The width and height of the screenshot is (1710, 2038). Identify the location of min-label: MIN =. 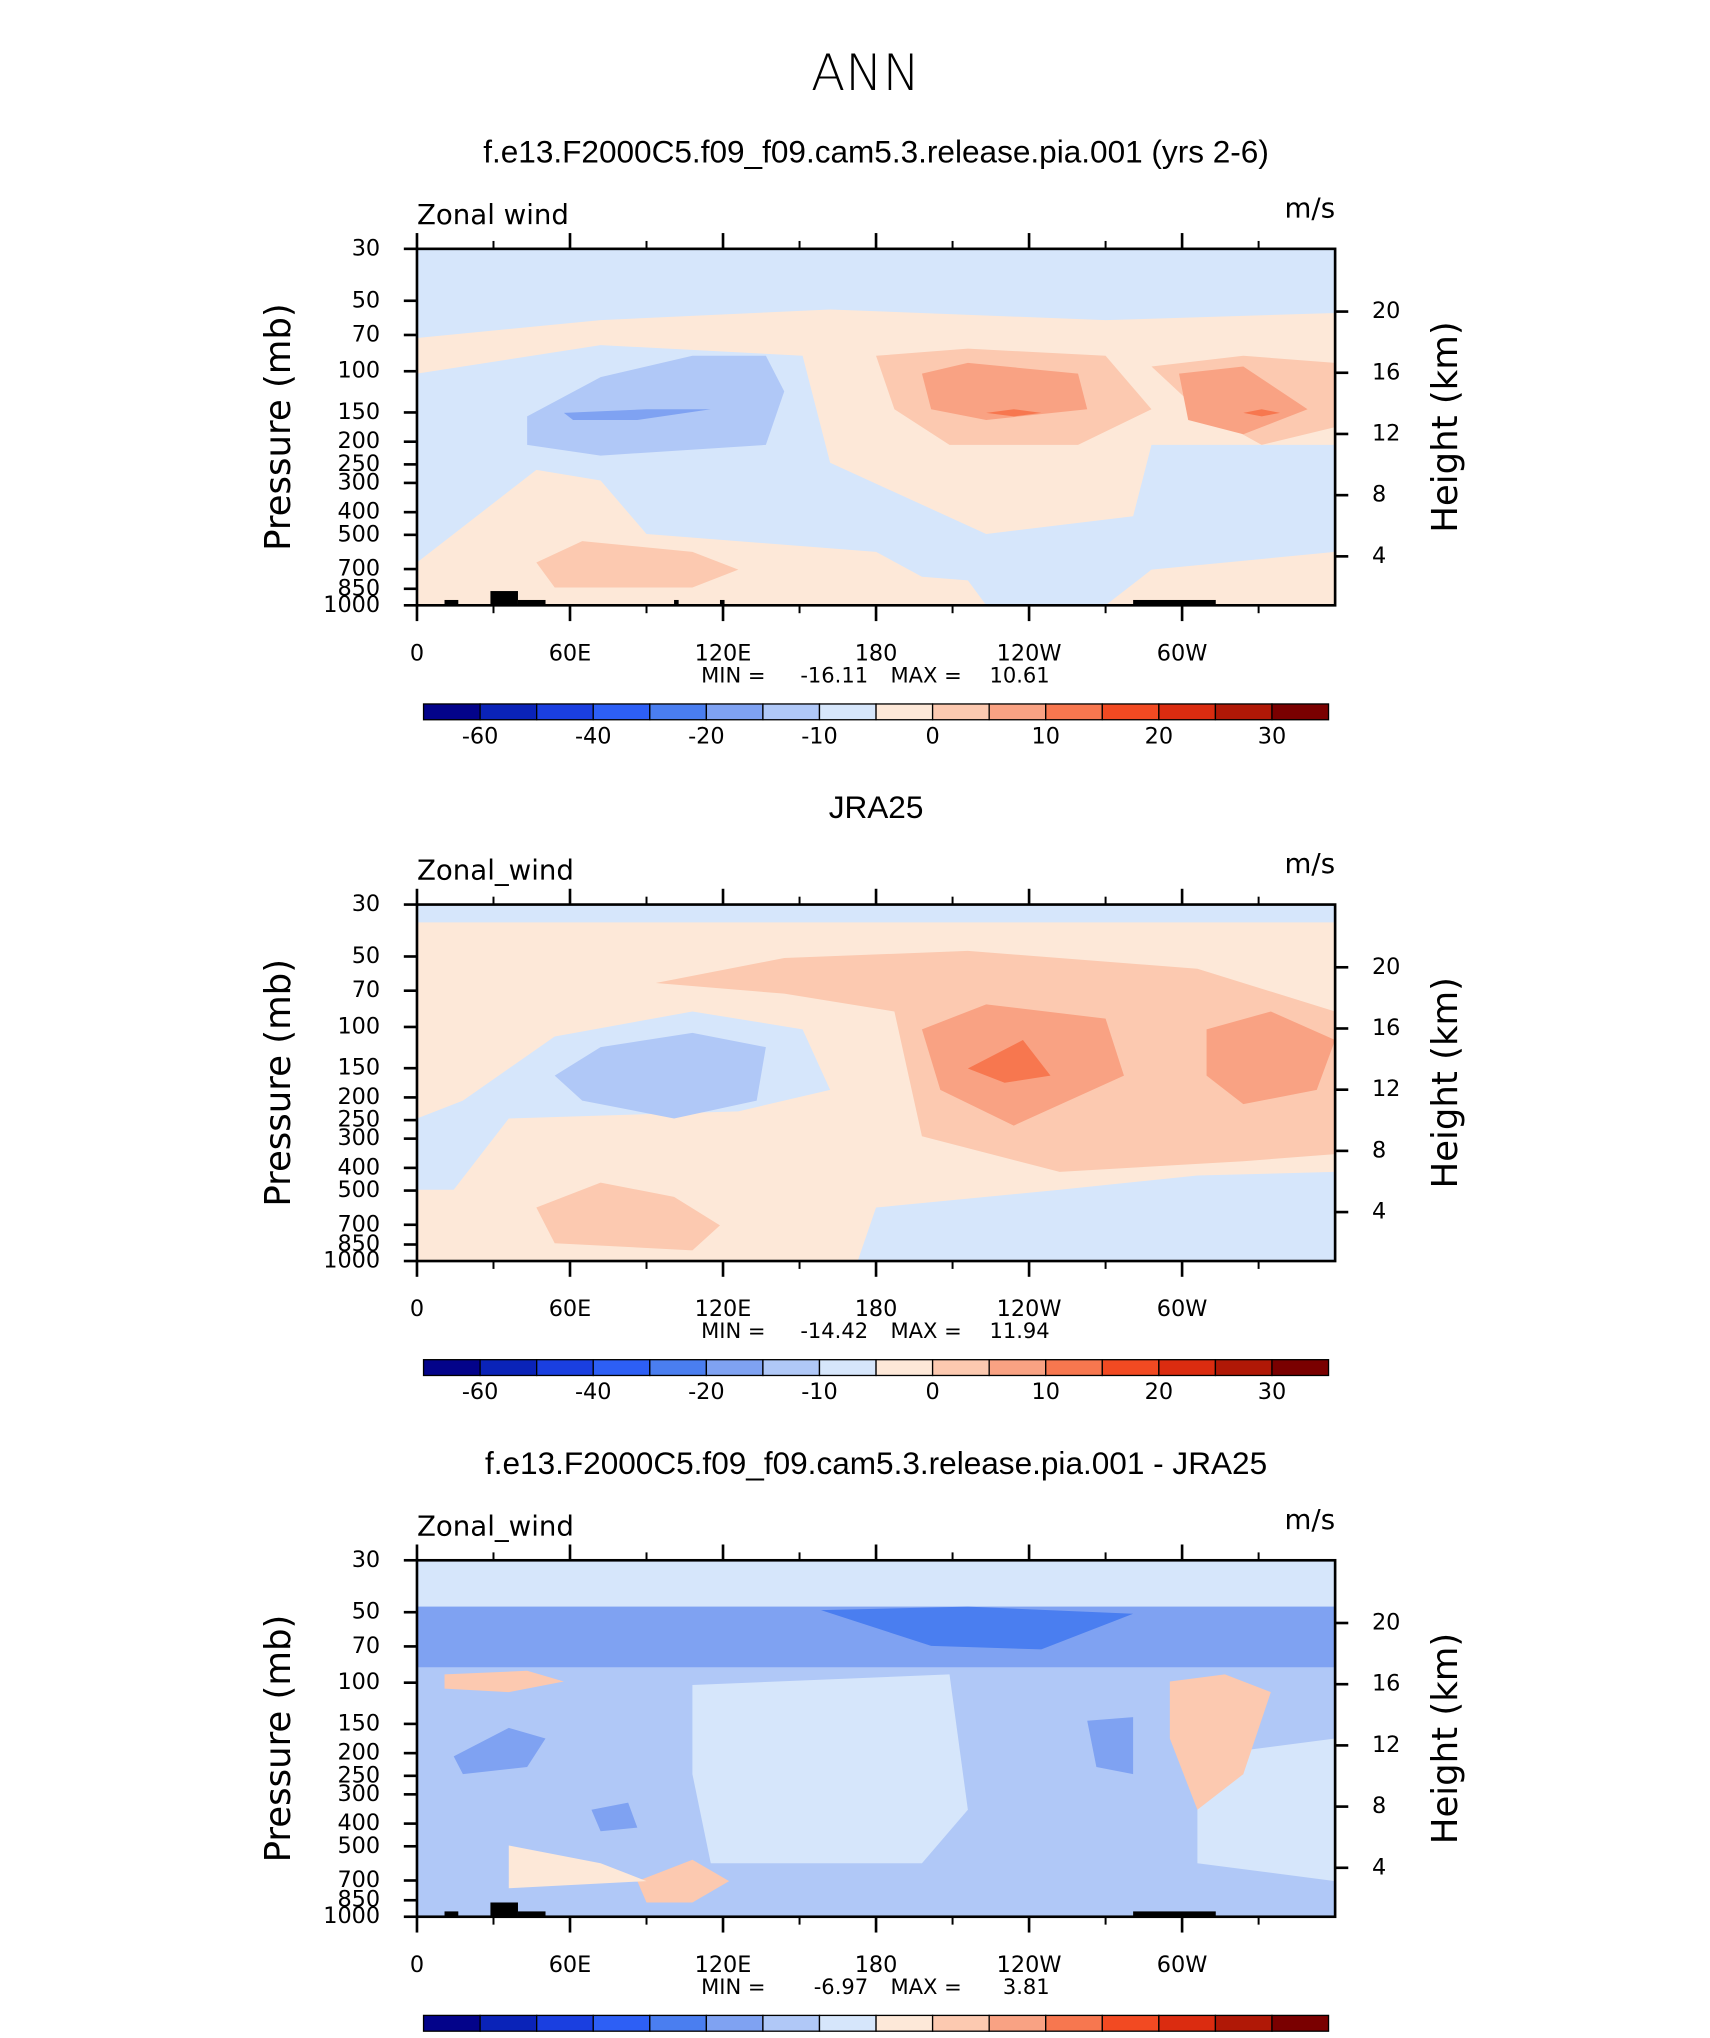
(733, 1986).